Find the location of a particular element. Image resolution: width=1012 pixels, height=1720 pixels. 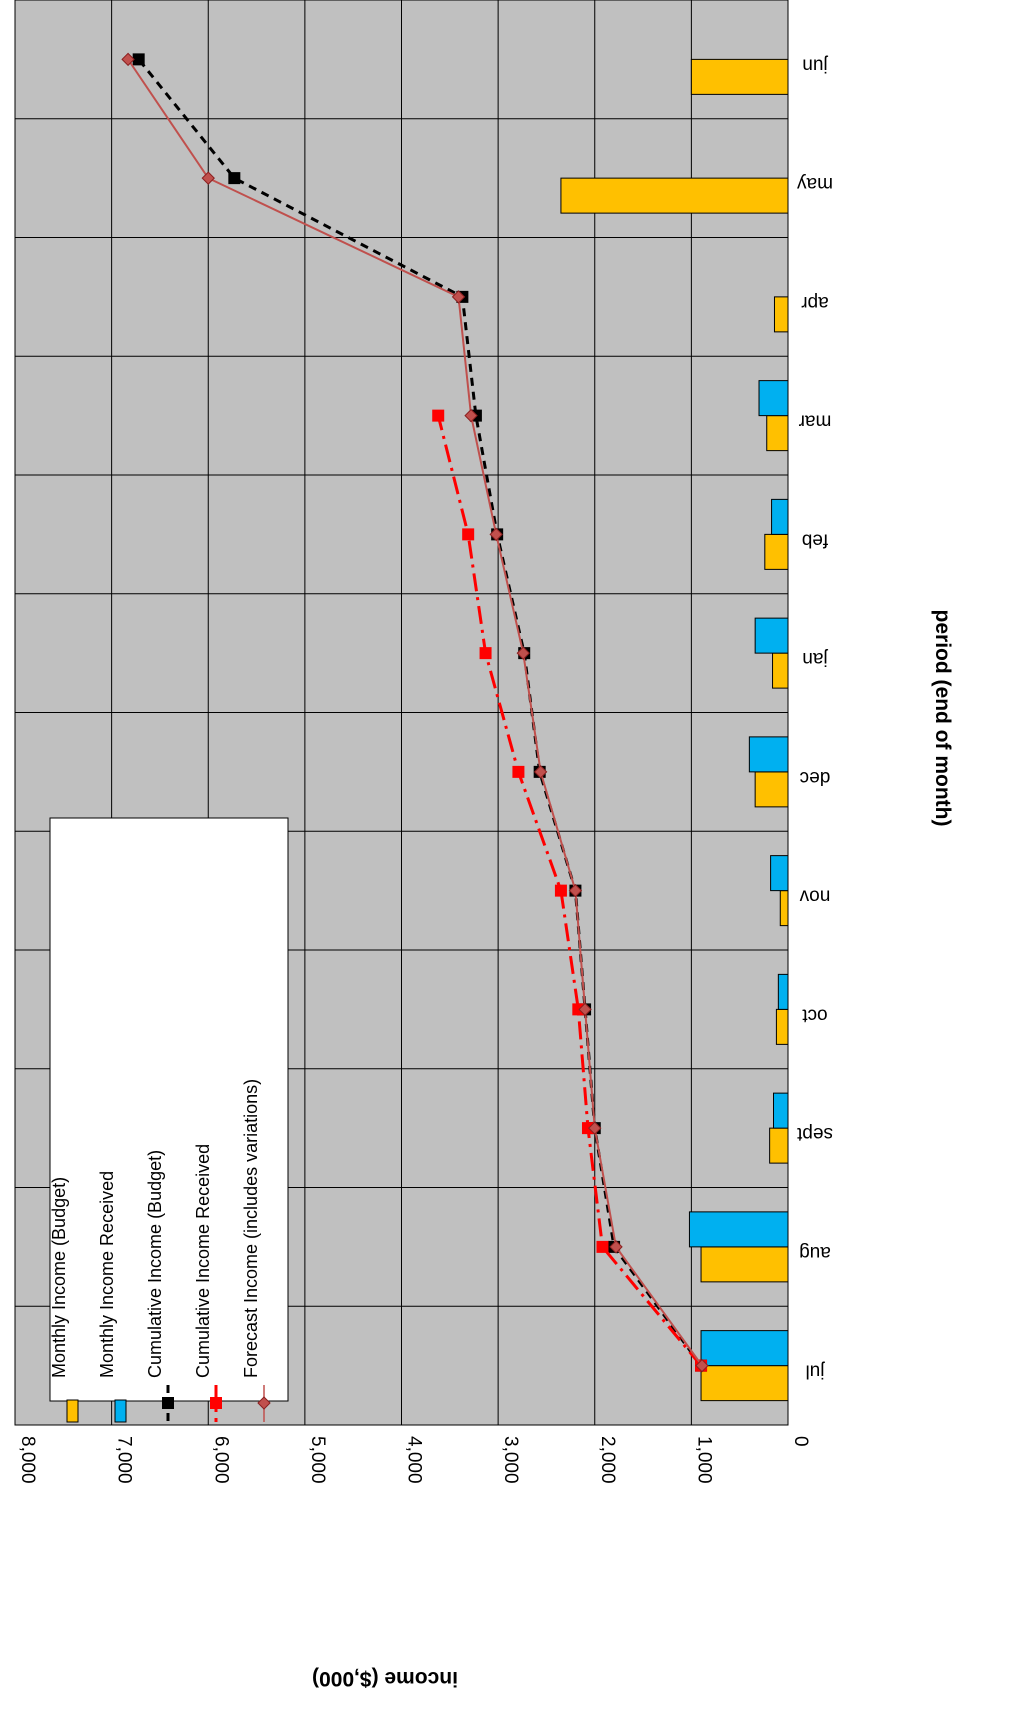

series-line is located at coordinates (569, 891).